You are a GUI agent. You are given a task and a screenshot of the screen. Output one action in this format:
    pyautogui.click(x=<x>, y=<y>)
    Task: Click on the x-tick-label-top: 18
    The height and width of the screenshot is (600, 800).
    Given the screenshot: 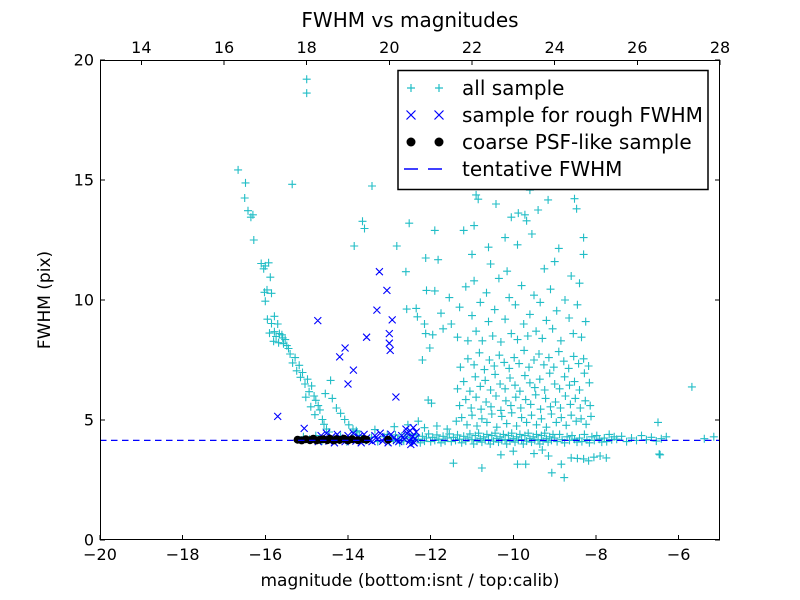 What is the action you would take?
    pyautogui.click(x=306, y=47)
    